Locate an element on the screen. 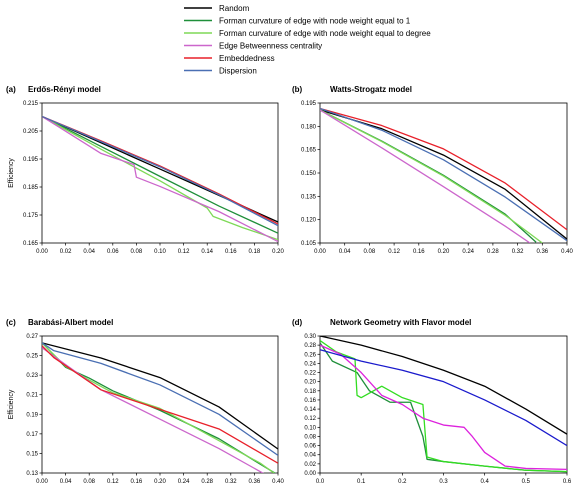  y-tick-label: 0.105 is located at coordinates (309, 244).